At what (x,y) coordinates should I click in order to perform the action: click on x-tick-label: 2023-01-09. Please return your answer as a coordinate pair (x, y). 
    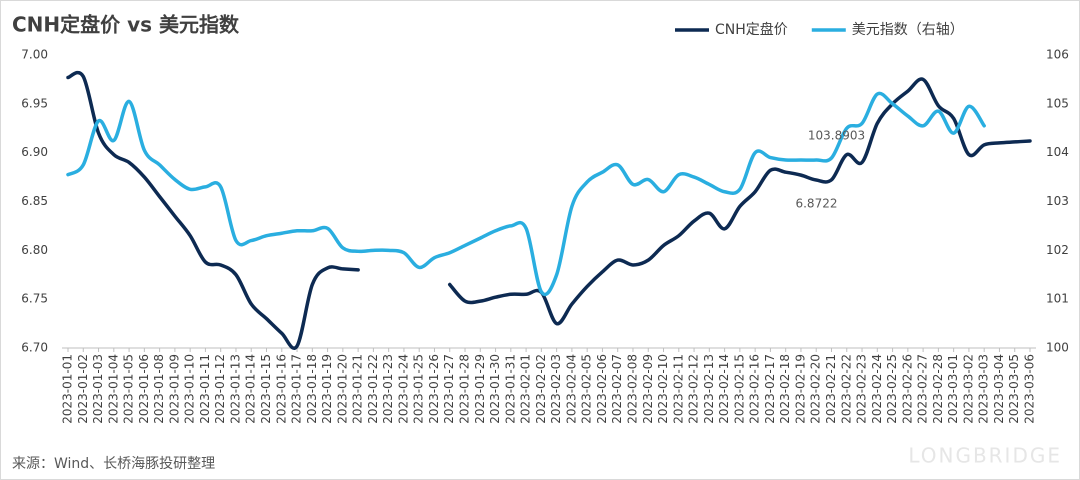
    Looking at the image, I should click on (174, 389).